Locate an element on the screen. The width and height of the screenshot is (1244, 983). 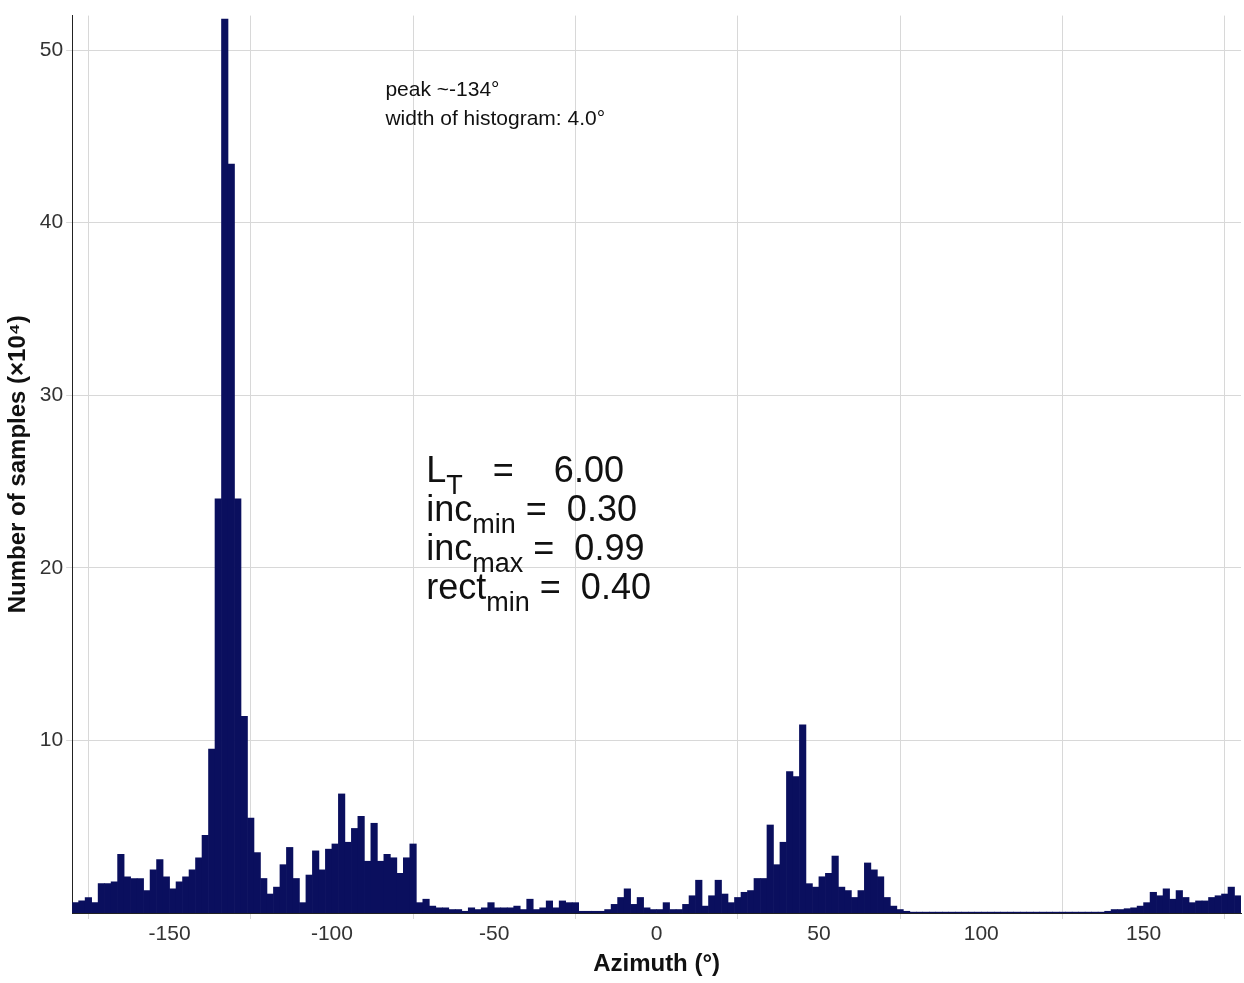
y-axis-title: Number of samples (×10⁴) is located at coordinates (17, 464).